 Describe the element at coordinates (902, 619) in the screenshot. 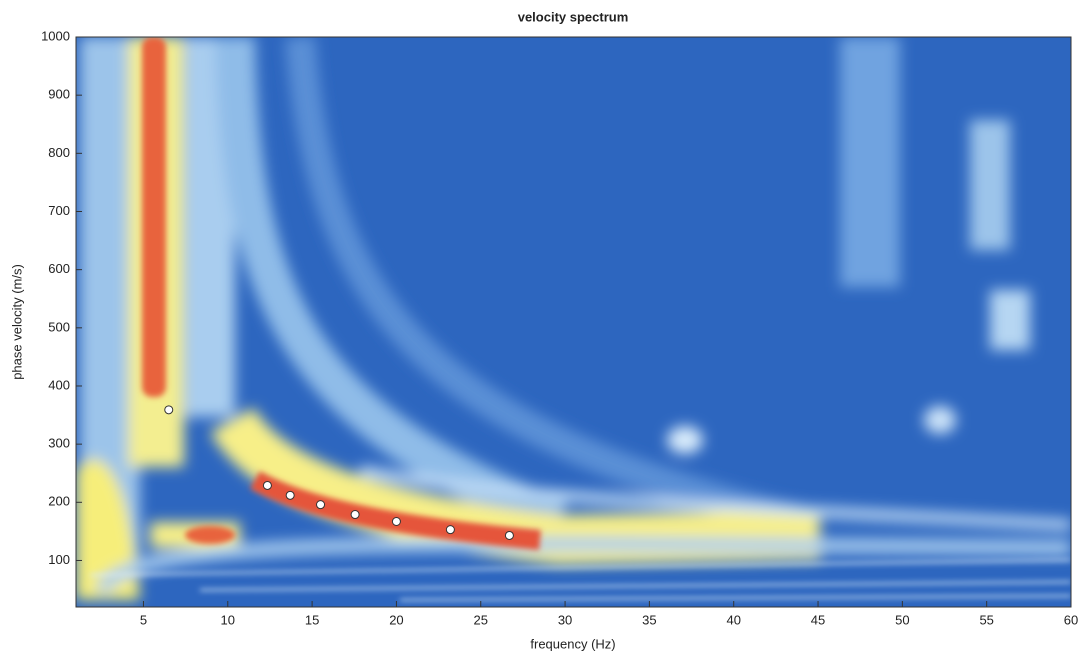

I see `x-tick-label: 50` at that location.